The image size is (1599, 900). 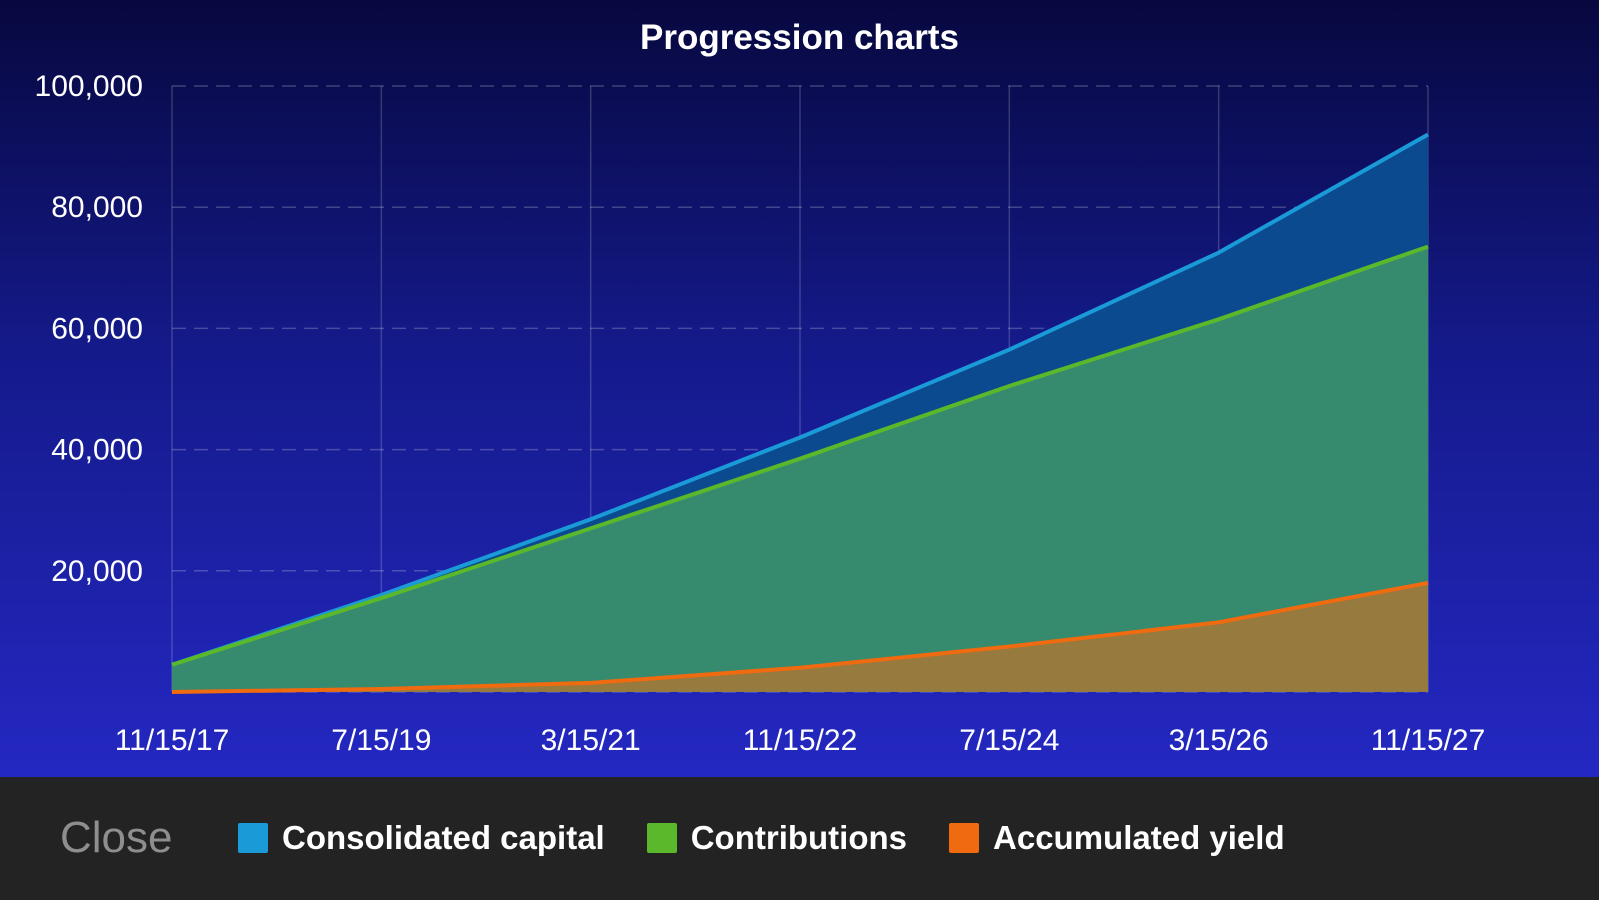 What do you see at coordinates (116, 838) in the screenshot?
I see `close-button: Close` at bounding box center [116, 838].